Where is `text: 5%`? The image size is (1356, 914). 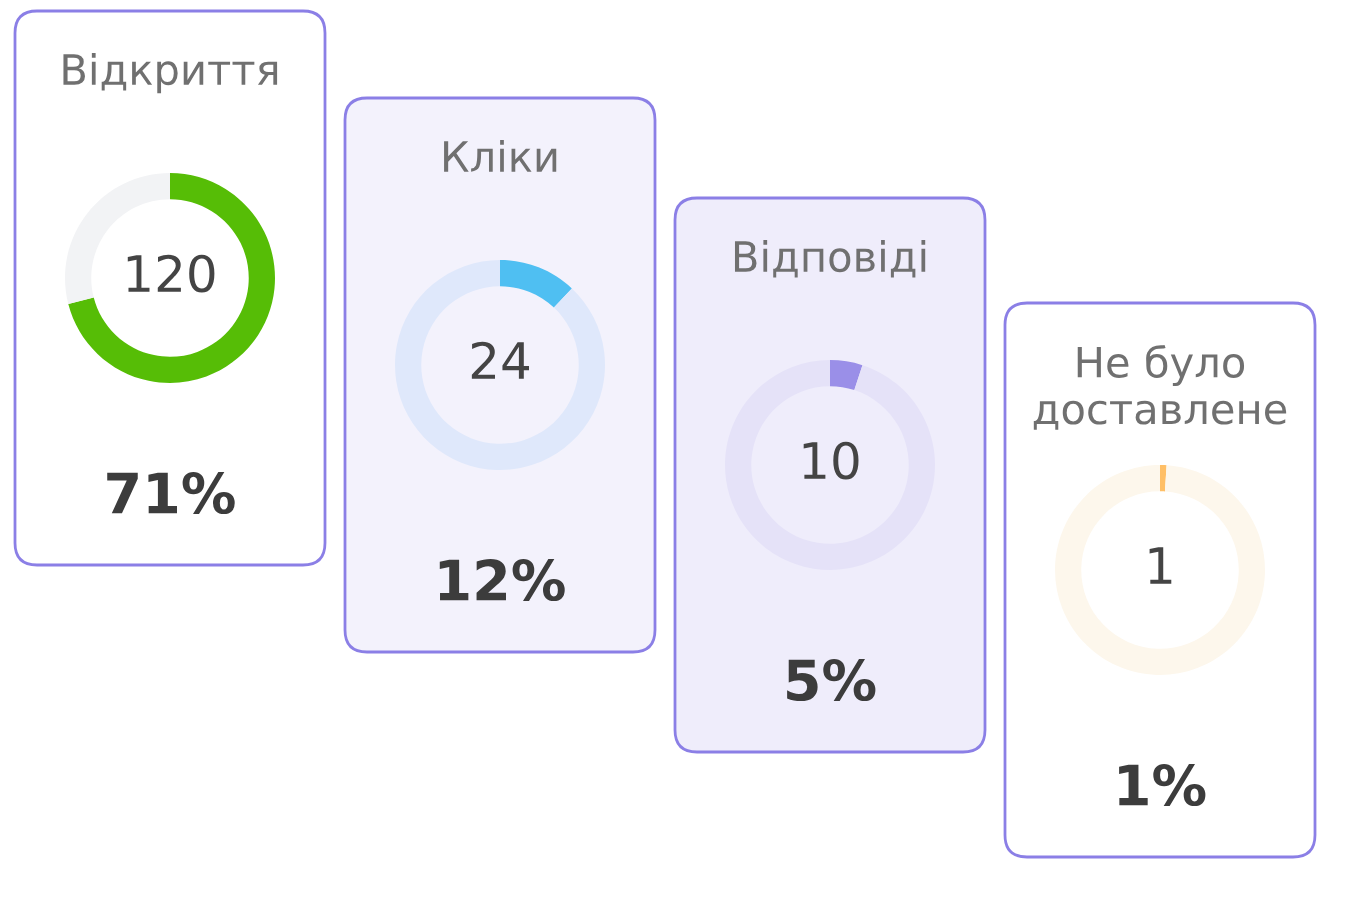 text: 5% is located at coordinates (831, 680).